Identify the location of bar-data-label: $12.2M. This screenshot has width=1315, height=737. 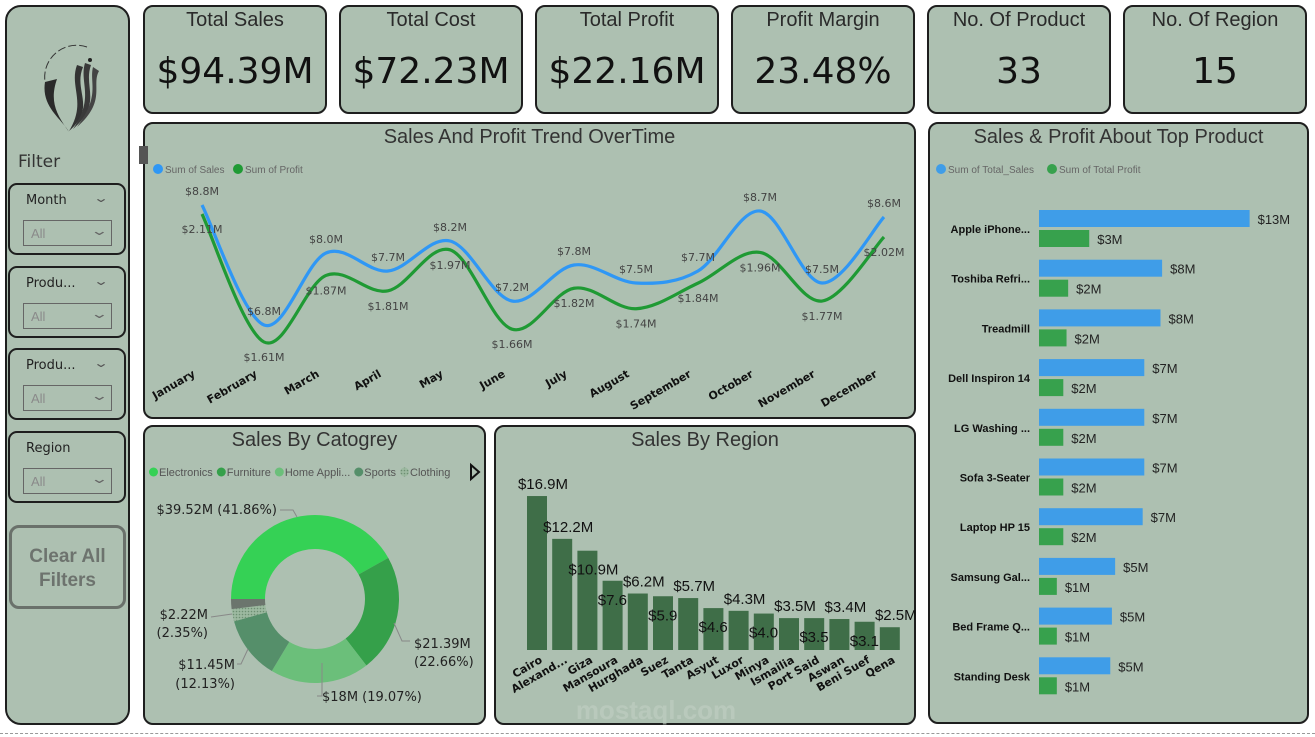
(568, 527).